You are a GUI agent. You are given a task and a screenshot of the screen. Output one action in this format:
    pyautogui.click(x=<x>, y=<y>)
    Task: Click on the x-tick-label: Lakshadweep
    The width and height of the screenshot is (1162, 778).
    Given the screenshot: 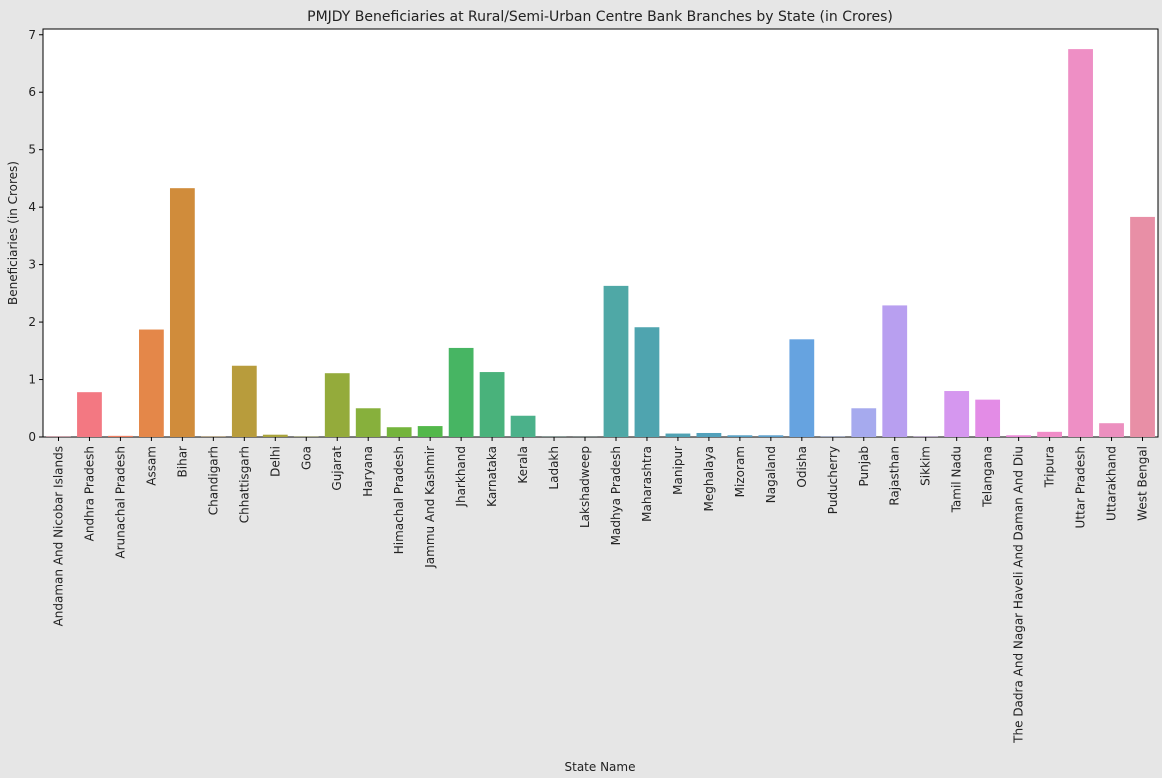 What is the action you would take?
    pyautogui.click(x=585, y=487)
    